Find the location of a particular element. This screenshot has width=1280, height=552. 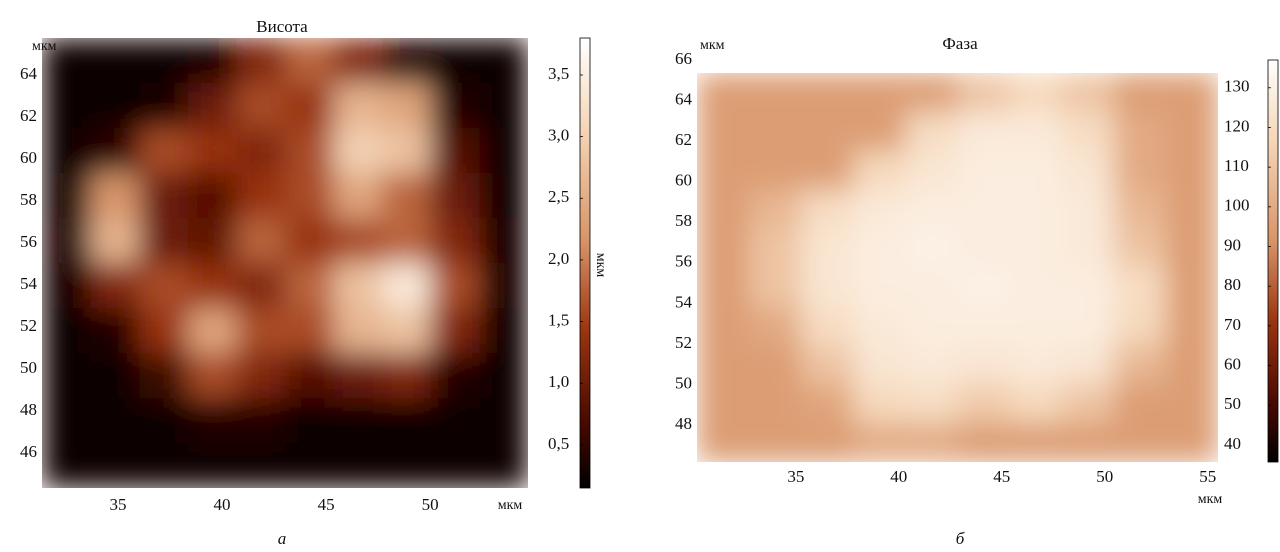

colorbar-tick-label: 130 is located at coordinates (1237, 86).